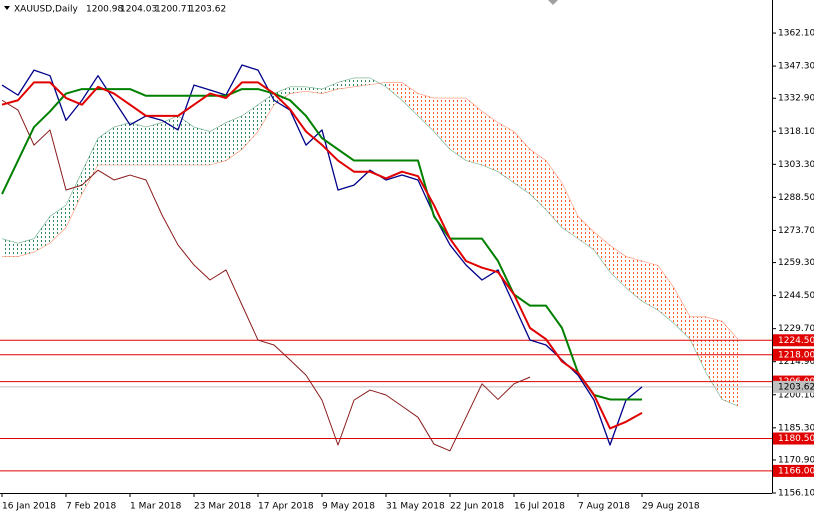 This screenshot has height=514, width=814. I want to click on x-tick-label: 17 Apr 2018, so click(286, 507).